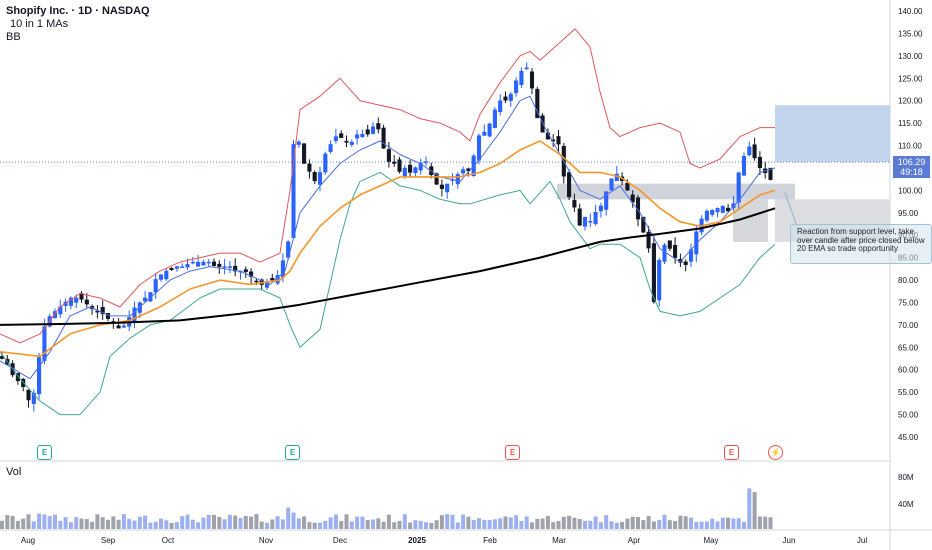 The width and height of the screenshot is (932, 550). Describe the element at coordinates (13, 37) in the screenshot. I see `bb-indicator-label: BB` at that location.